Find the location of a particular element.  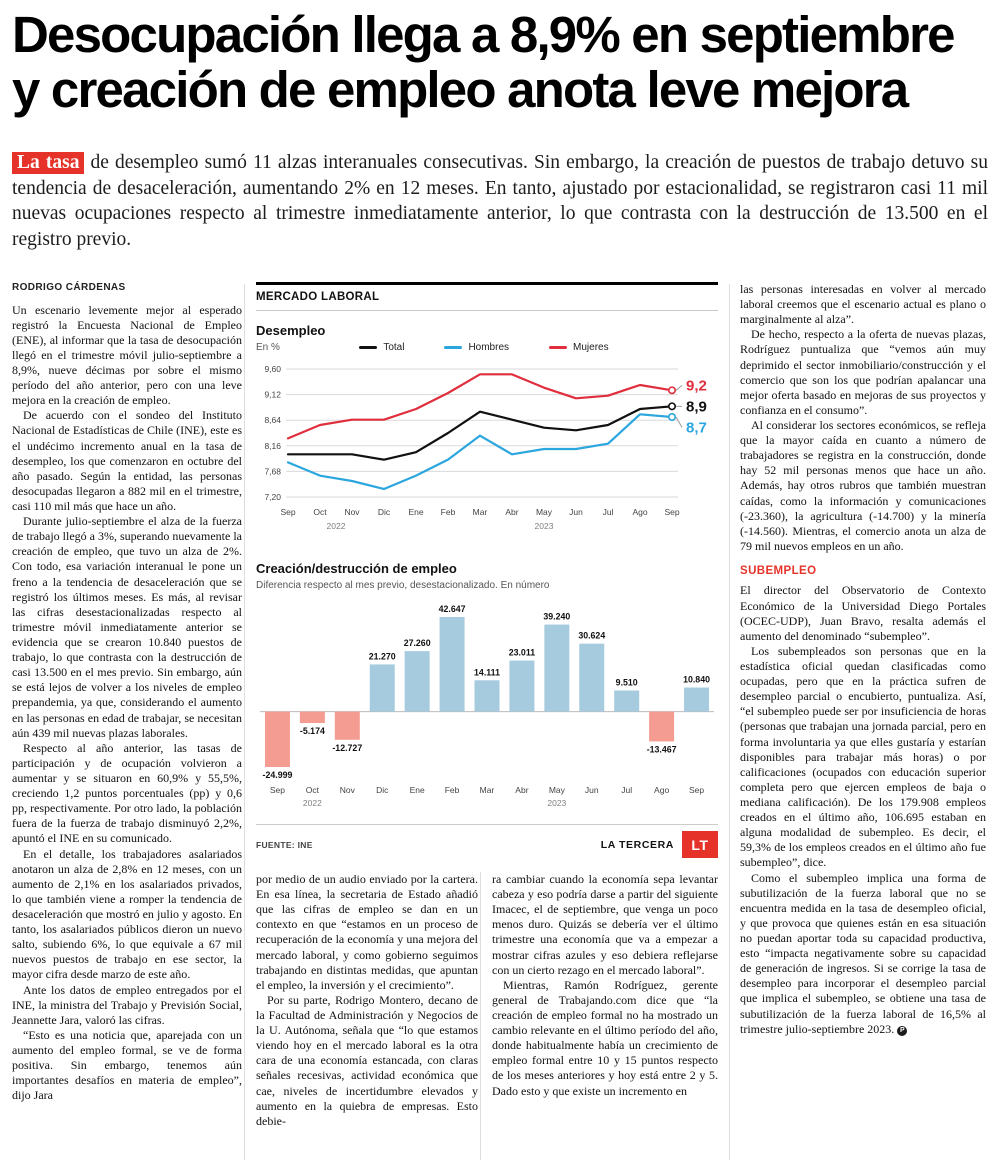

svg-text: 9,12 is located at coordinates (272, 395).